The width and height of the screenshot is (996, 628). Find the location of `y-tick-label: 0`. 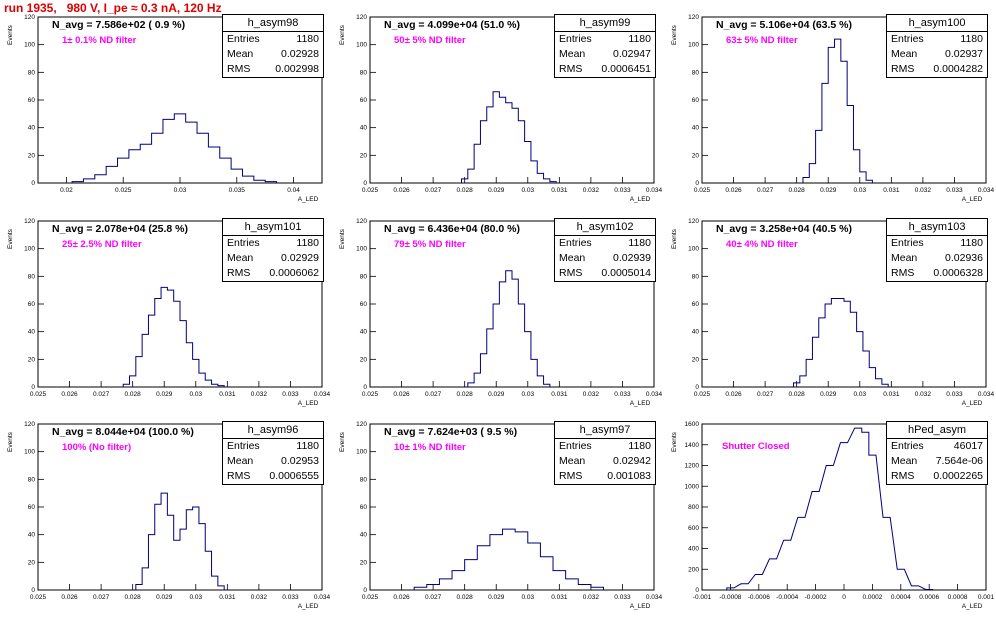

y-tick-label: 0 is located at coordinates (365, 183).